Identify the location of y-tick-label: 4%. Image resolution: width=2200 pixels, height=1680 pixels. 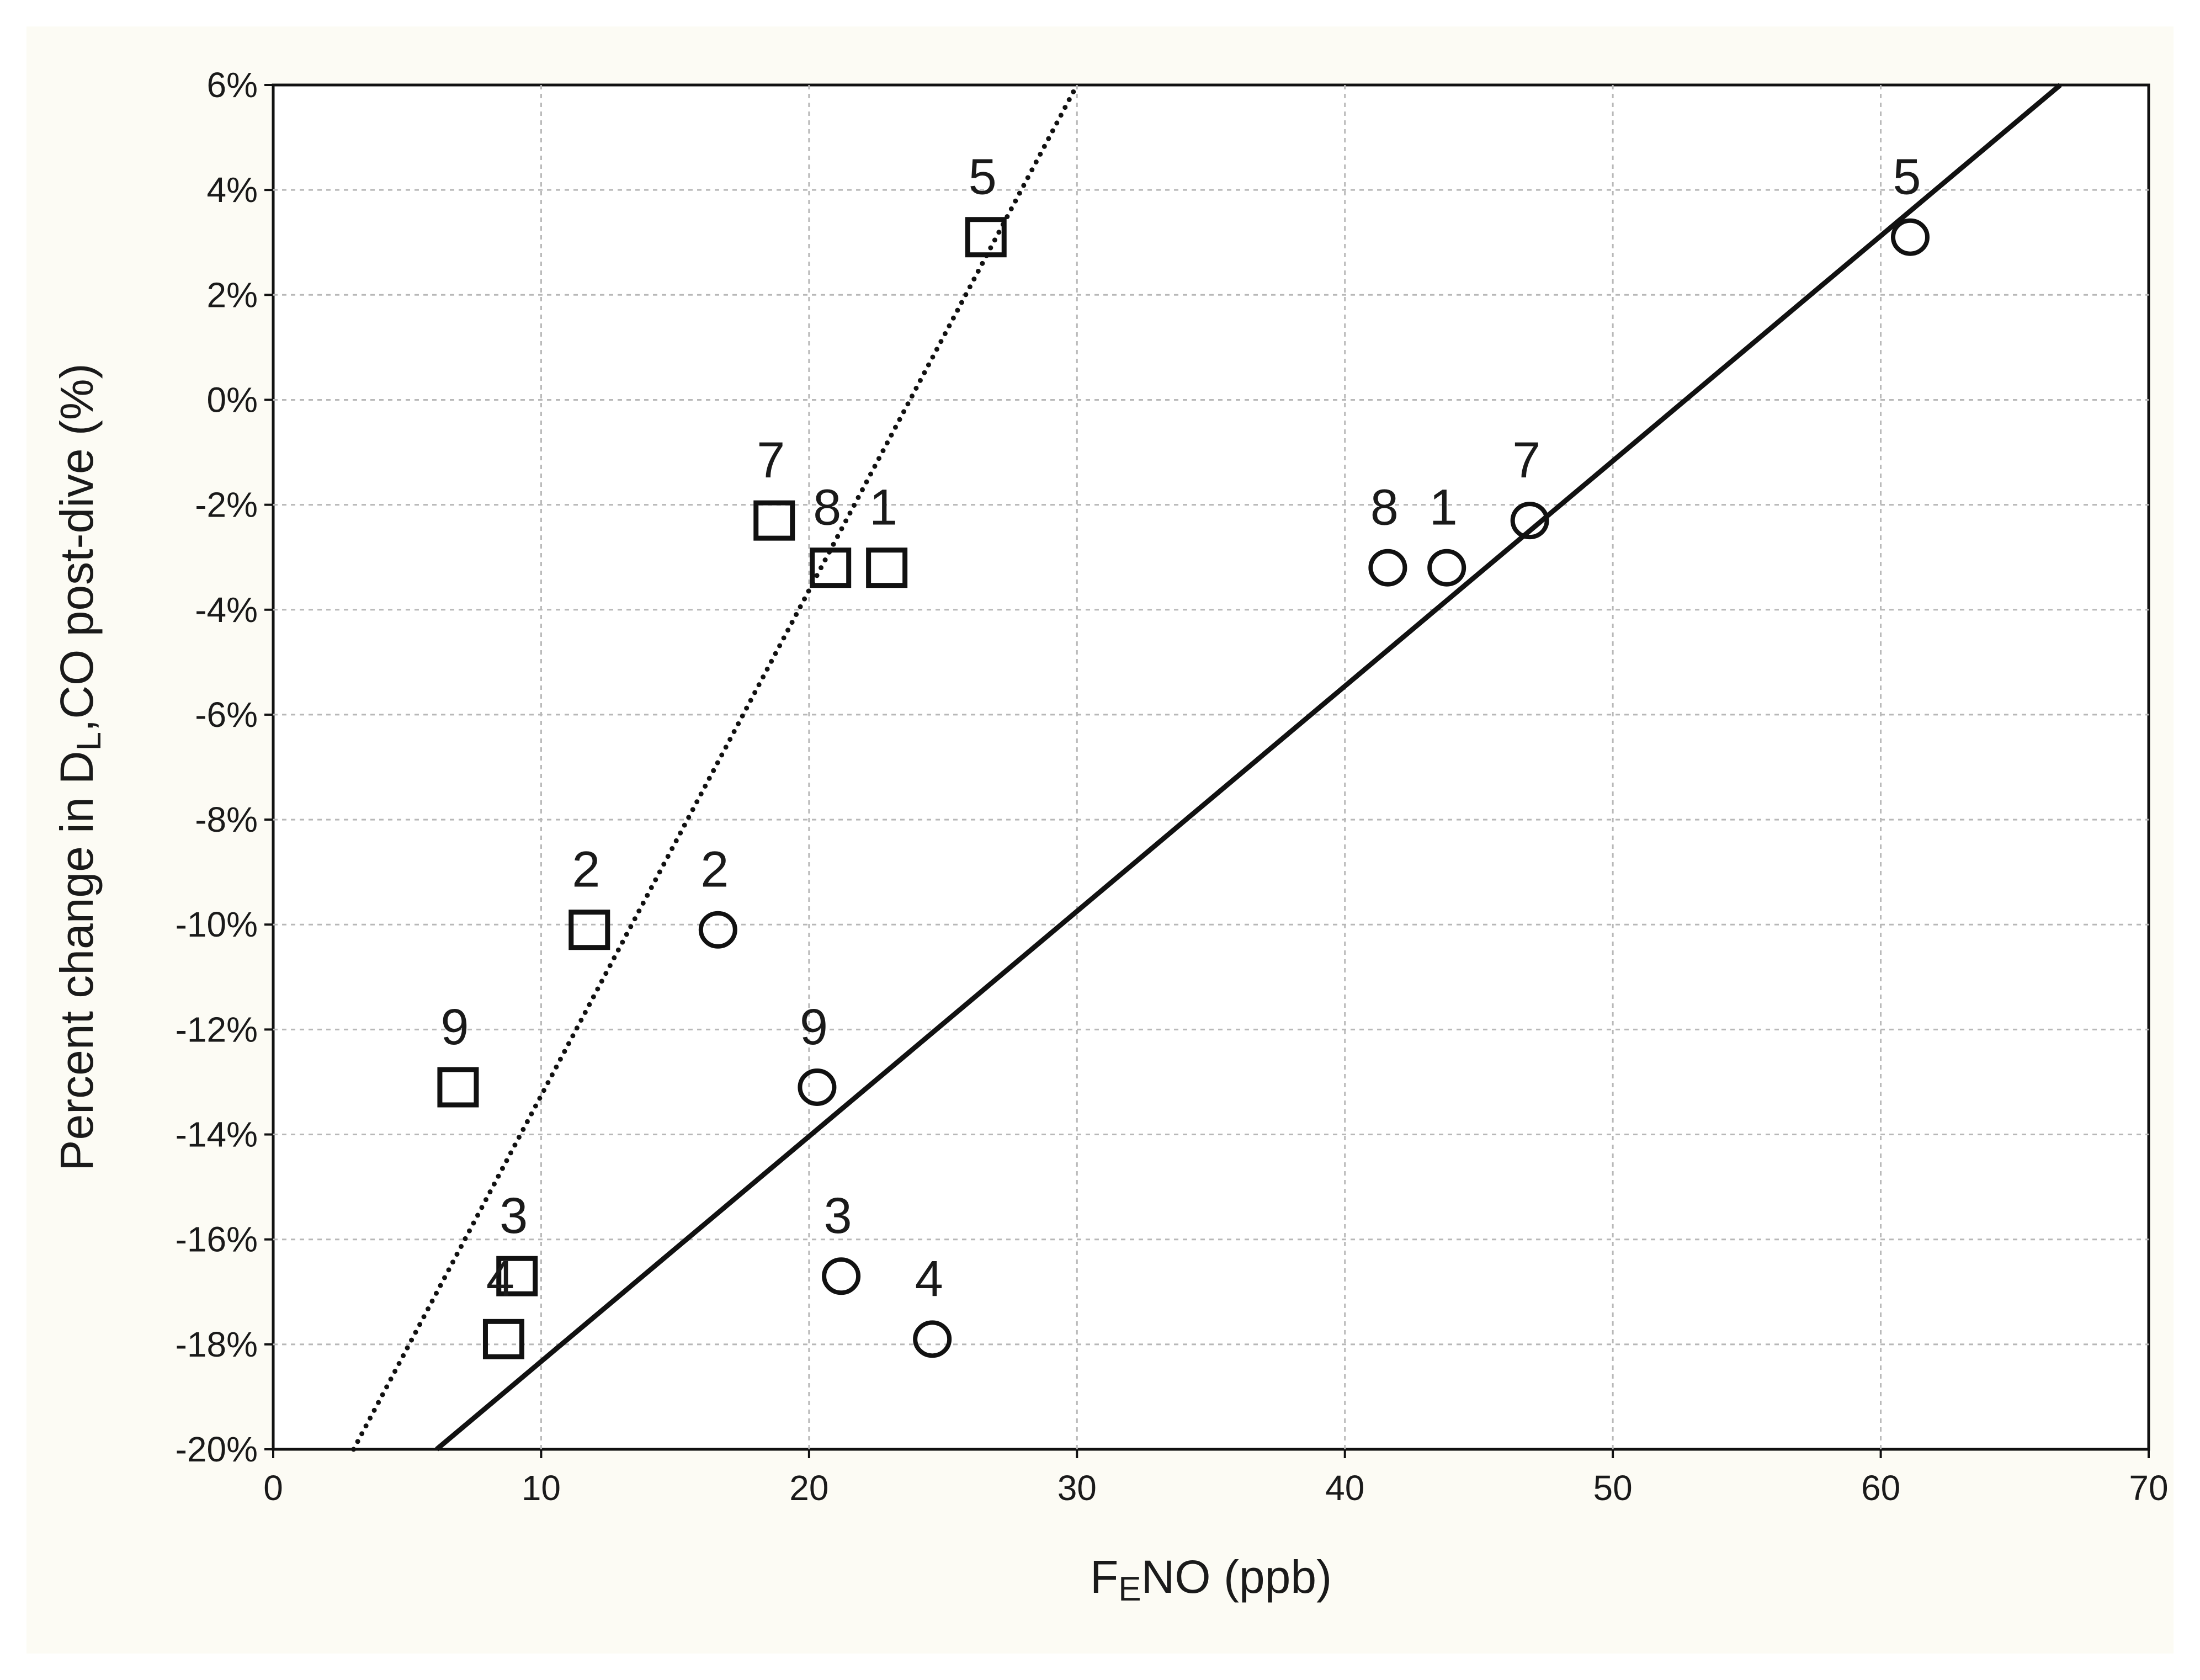
(232, 190).